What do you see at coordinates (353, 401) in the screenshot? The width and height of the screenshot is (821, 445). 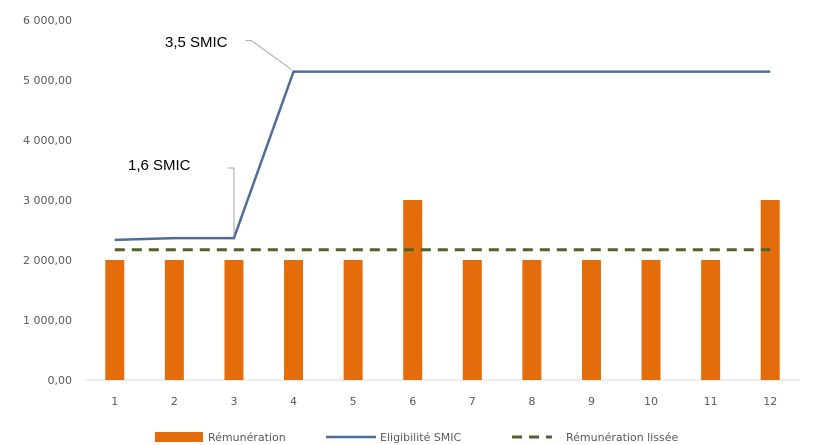 I see `x-tick-label: 5` at bounding box center [353, 401].